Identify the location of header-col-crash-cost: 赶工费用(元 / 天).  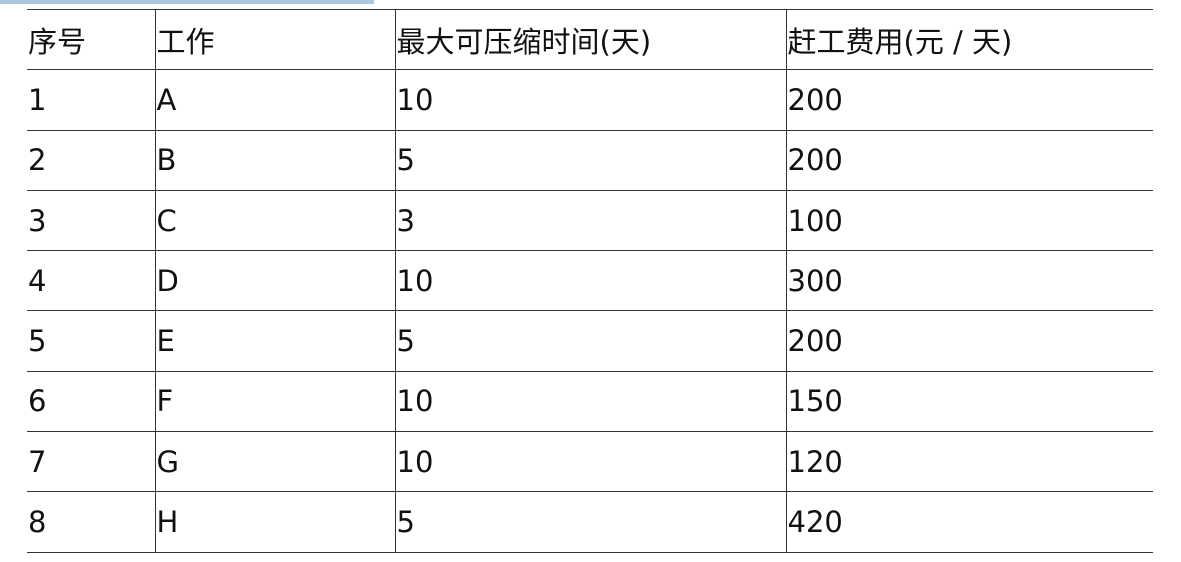
(969, 39).